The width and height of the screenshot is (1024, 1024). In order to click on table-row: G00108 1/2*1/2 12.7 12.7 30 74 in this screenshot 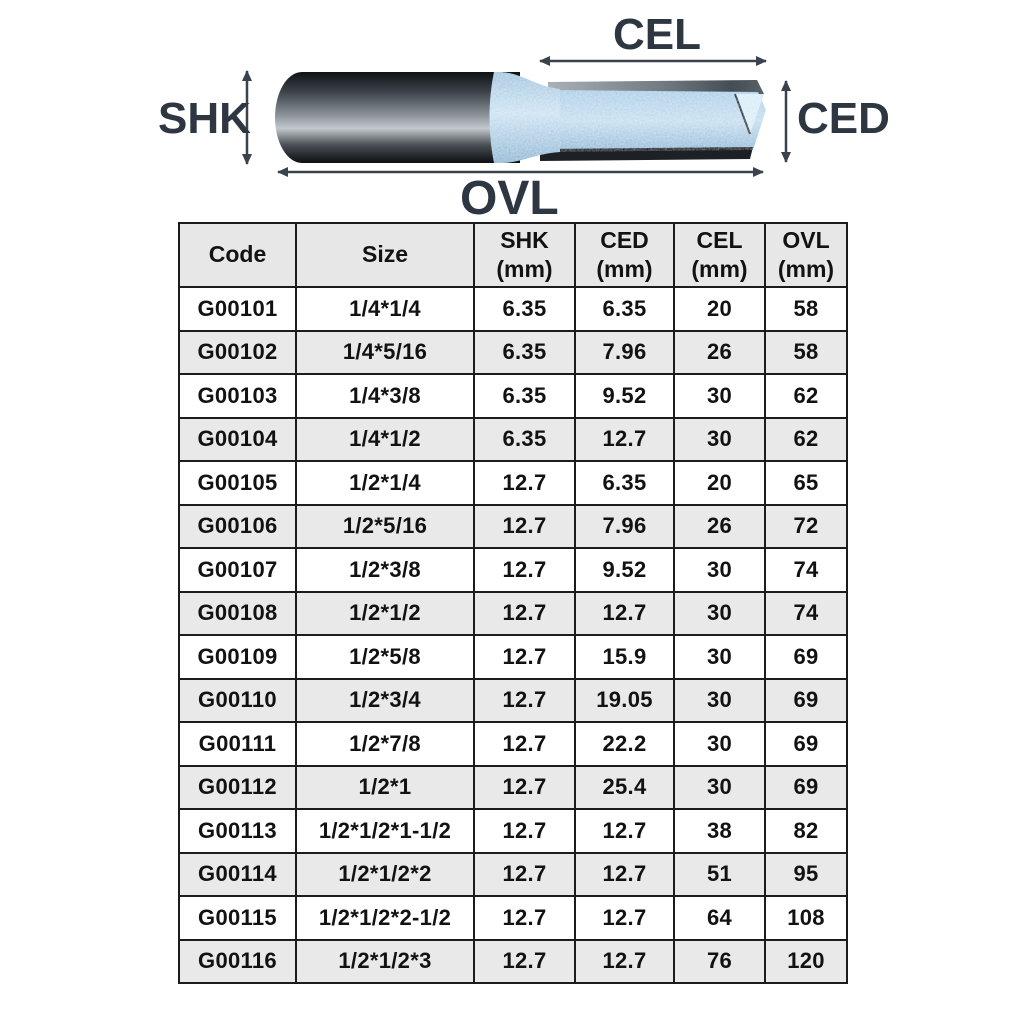, I will do `click(513, 613)`.